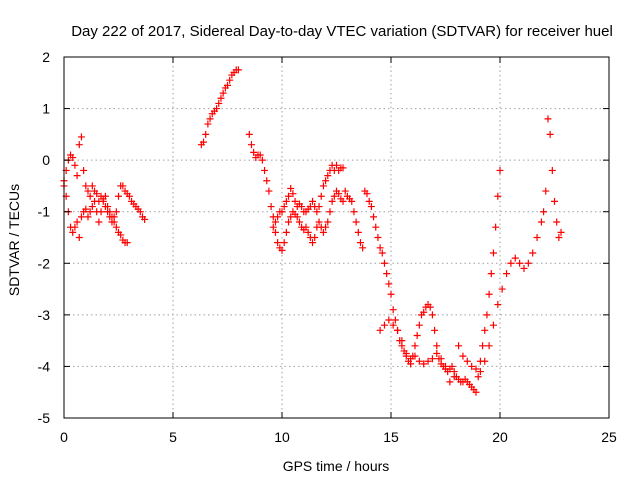 Image resolution: width=640 pixels, height=480 pixels. What do you see at coordinates (46, 160) in the screenshot?
I see `y-tick-label: 0` at bounding box center [46, 160].